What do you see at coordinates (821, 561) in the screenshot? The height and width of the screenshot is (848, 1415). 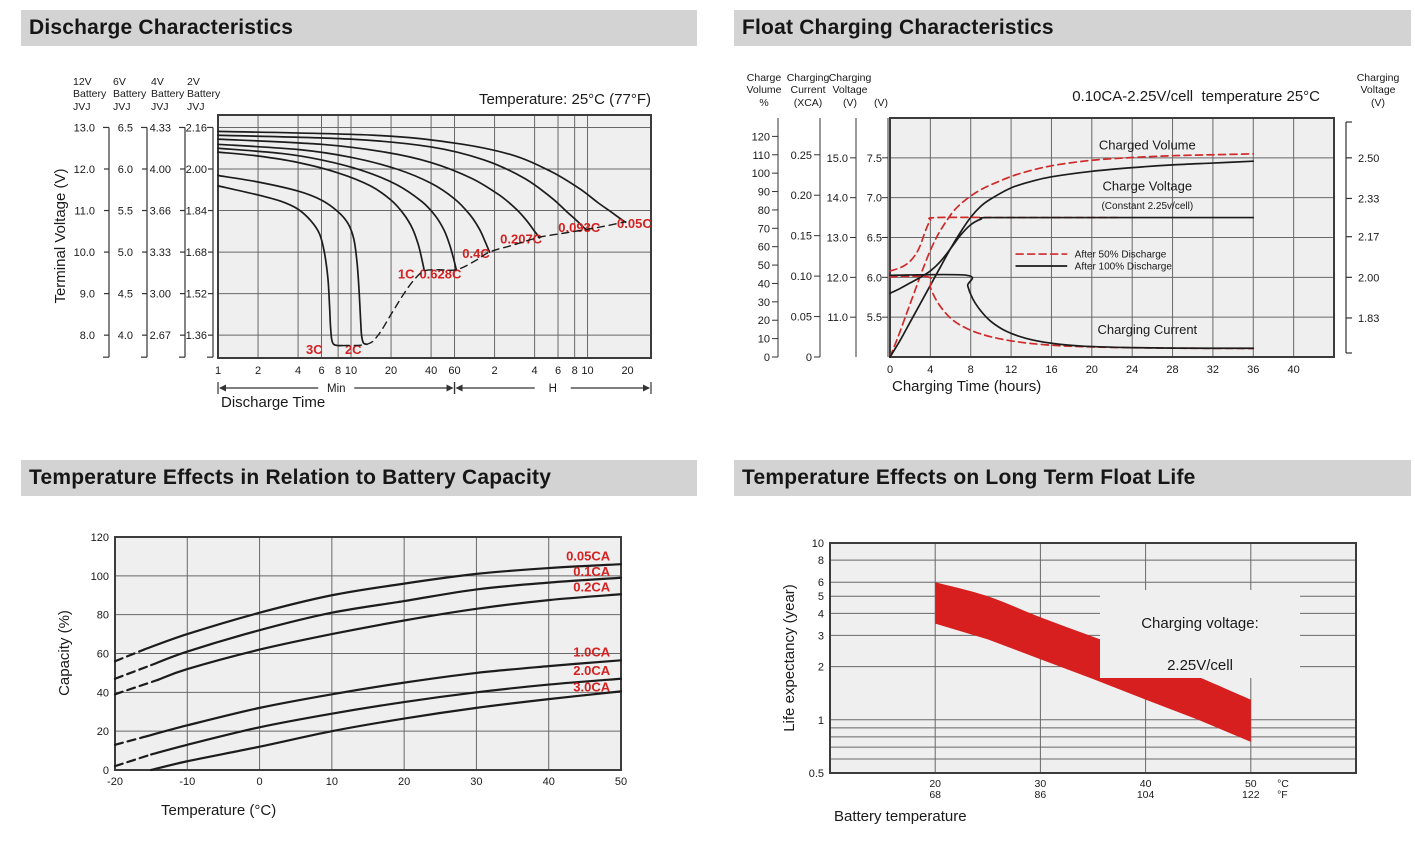 I see `y-tick-label: 8` at bounding box center [821, 561].